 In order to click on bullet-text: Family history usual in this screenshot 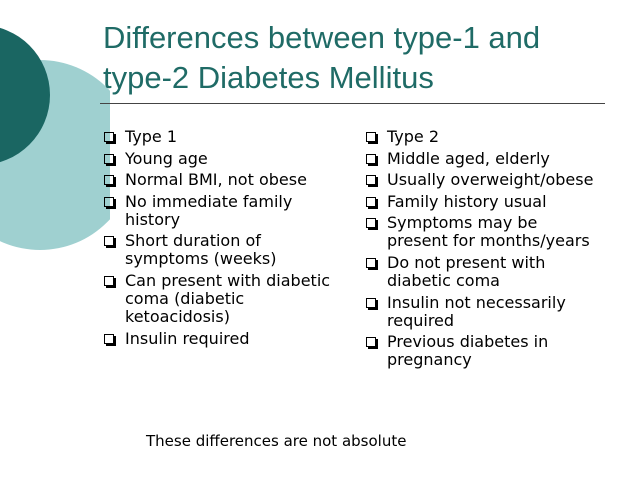, I will do `click(467, 201)`.